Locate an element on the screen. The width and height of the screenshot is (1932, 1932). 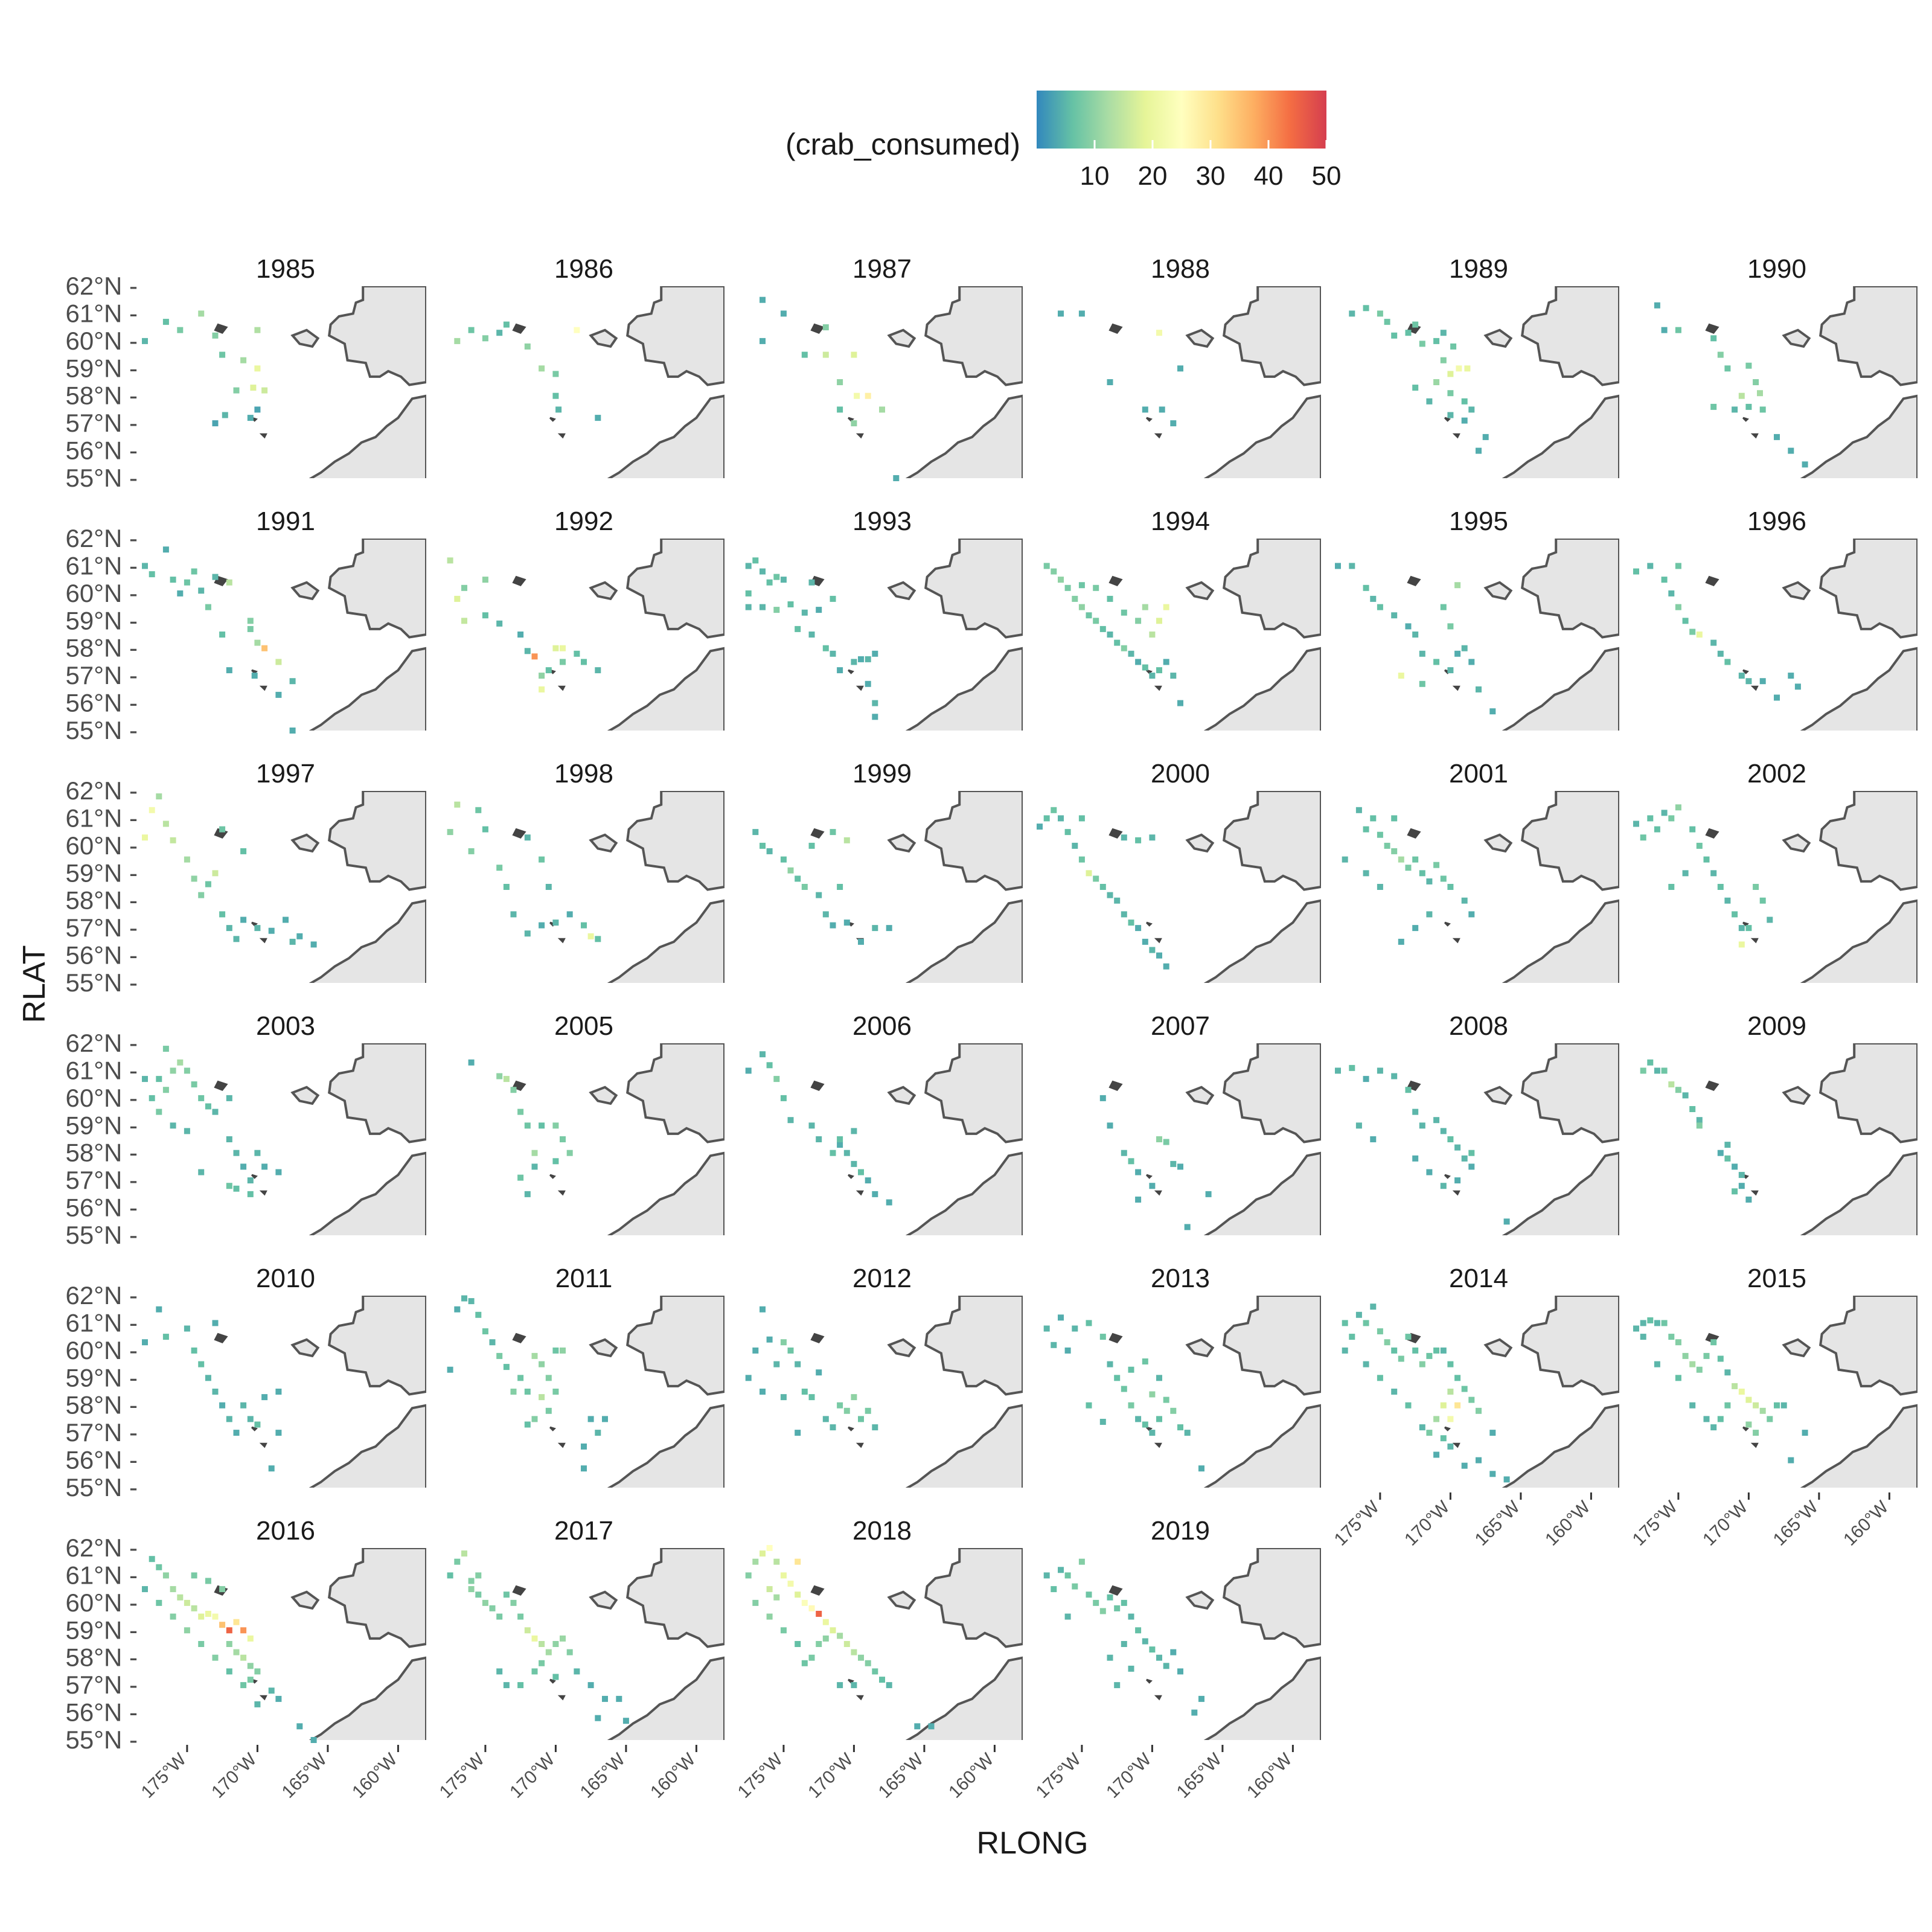
facet-panel-1987: 1987 is located at coordinates (891, 368).